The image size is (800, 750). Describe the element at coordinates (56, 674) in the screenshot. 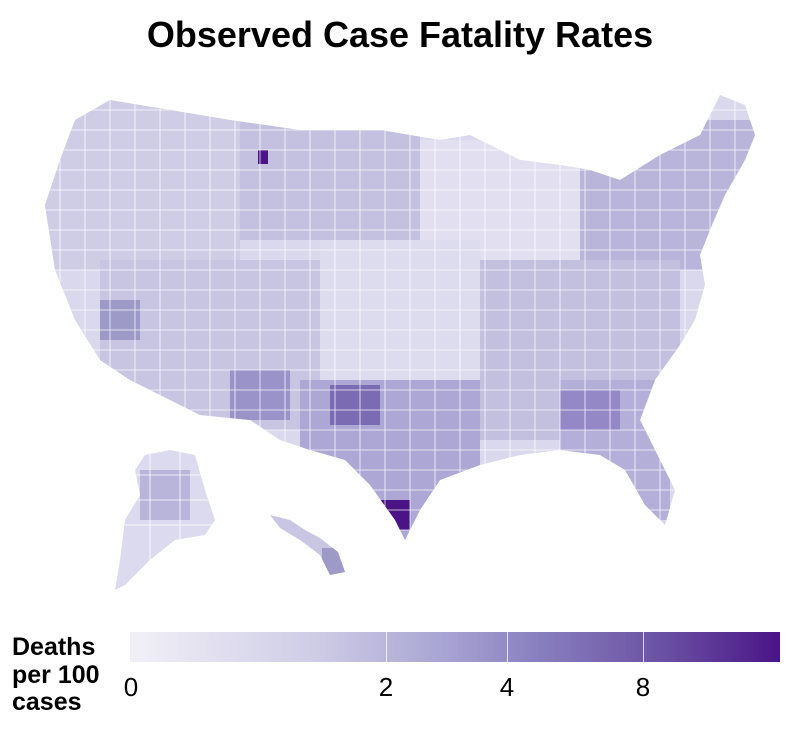

I see `legend-title: Deaths per 100 cases` at that location.